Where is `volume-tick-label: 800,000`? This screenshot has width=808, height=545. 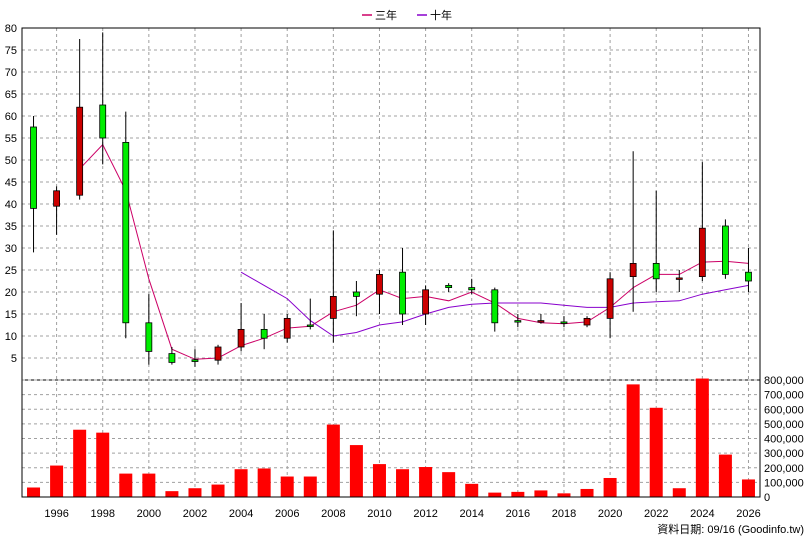
volume-tick-label: 800,000 is located at coordinates (784, 381).